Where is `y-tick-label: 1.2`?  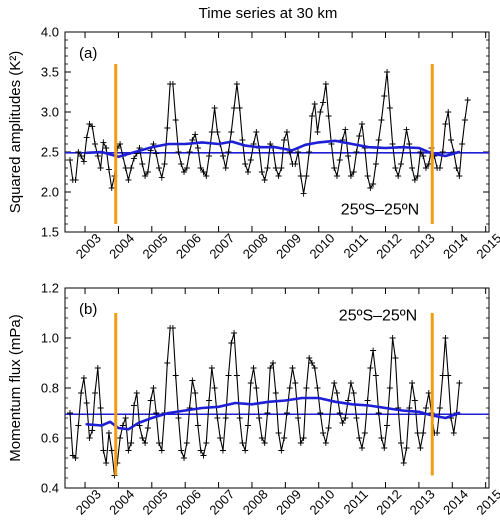
y-tick-label: 1.2 is located at coordinates (50, 288).